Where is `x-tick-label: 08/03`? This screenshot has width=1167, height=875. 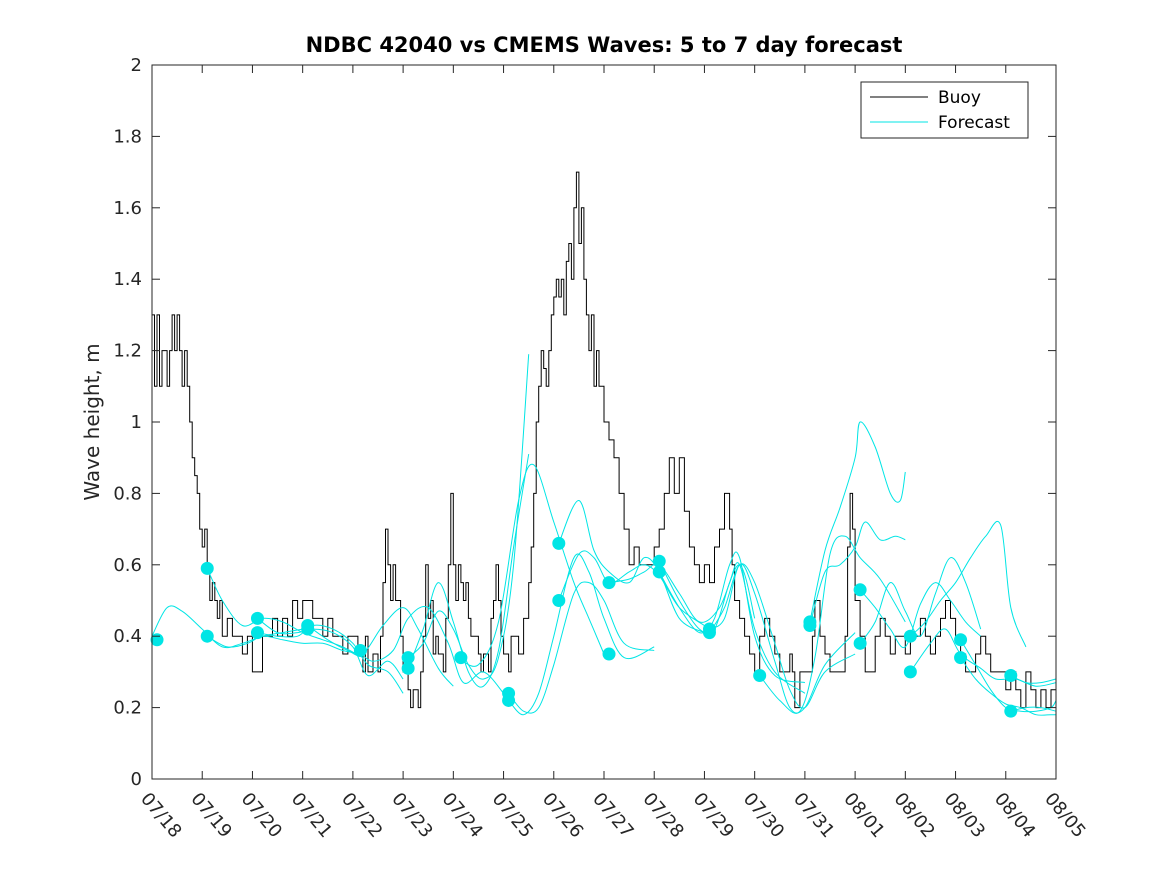
x-tick-label: 08/03 is located at coordinates (964, 815).